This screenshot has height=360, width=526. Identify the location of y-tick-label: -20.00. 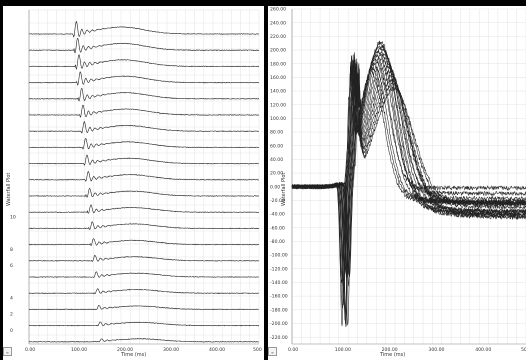
(277, 201).